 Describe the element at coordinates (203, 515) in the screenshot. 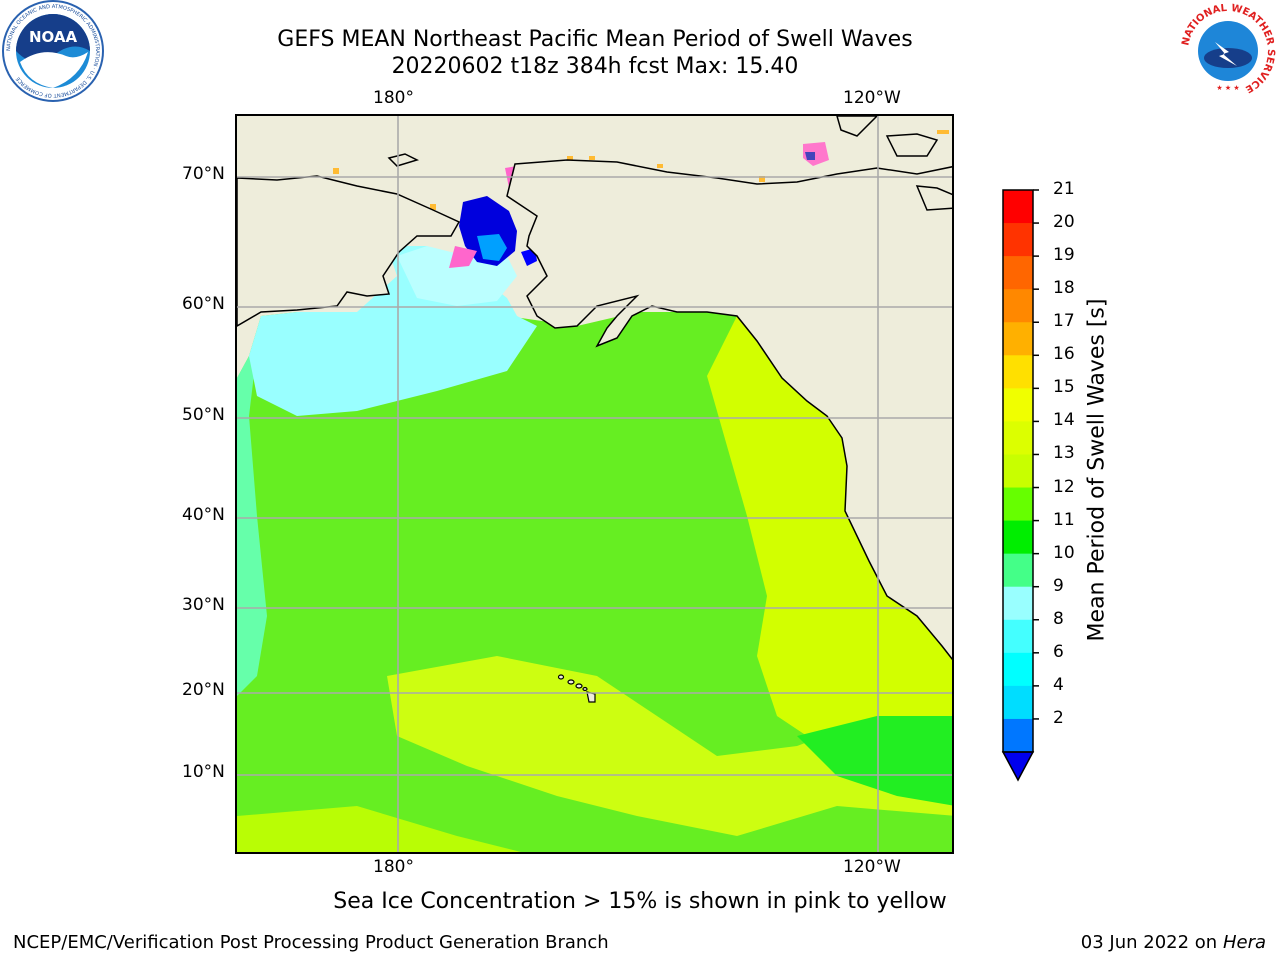

I see `lat-label-40: 40°N` at that location.